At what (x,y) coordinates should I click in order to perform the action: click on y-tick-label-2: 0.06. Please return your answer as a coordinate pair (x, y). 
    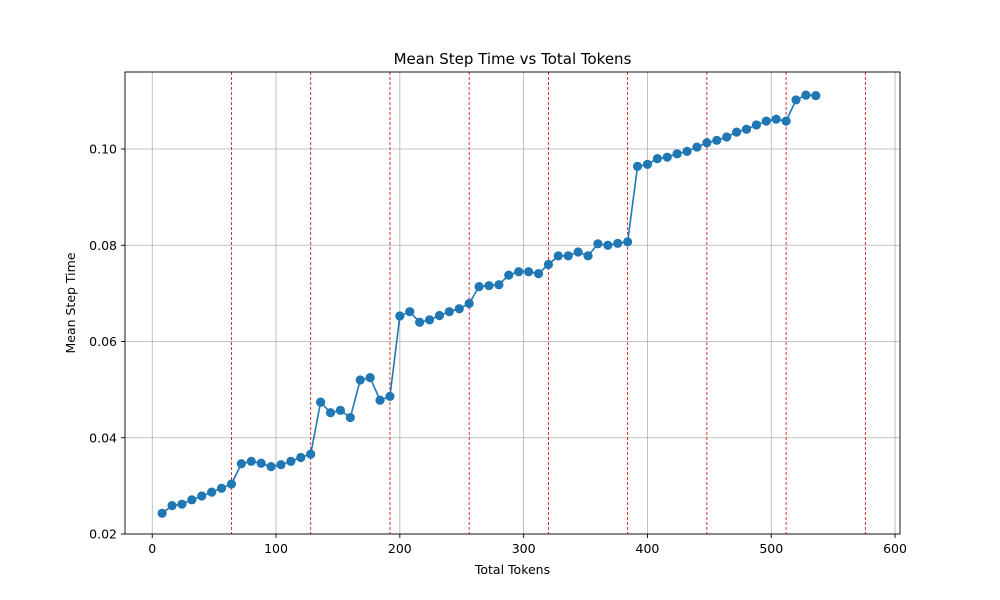
    Looking at the image, I should click on (103, 341).